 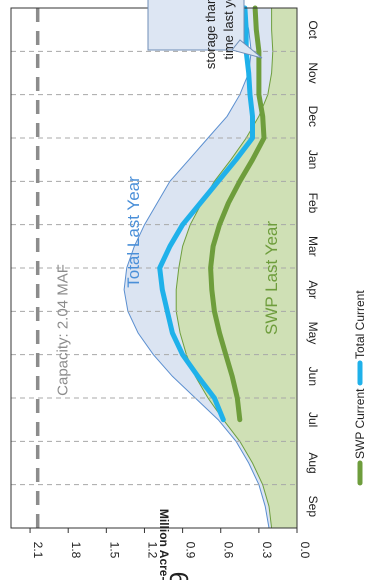 What do you see at coordinates (313, 72) in the screenshot?
I see `month-label: Nov` at bounding box center [313, 72].